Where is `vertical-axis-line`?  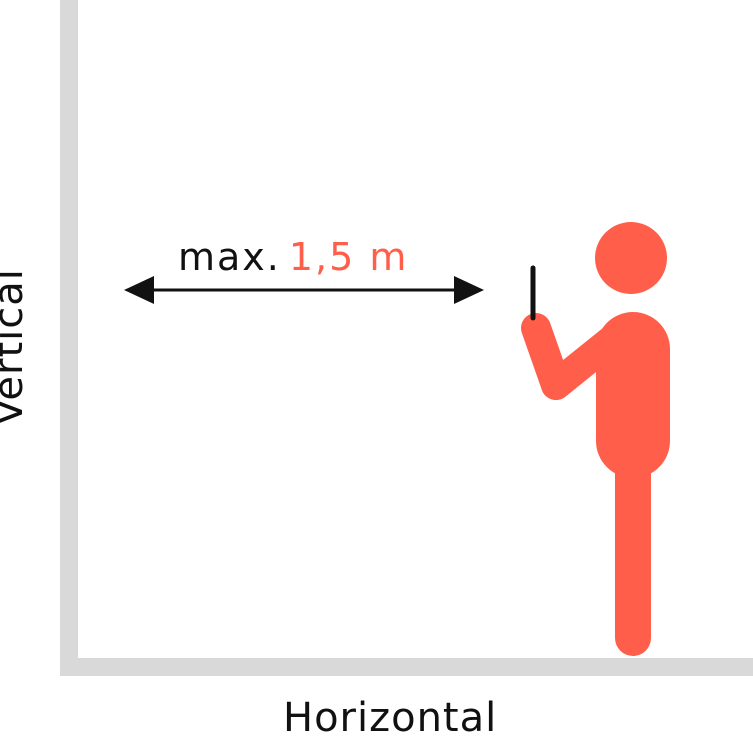
vertical-axis-line is located at coordinates (69, 338).